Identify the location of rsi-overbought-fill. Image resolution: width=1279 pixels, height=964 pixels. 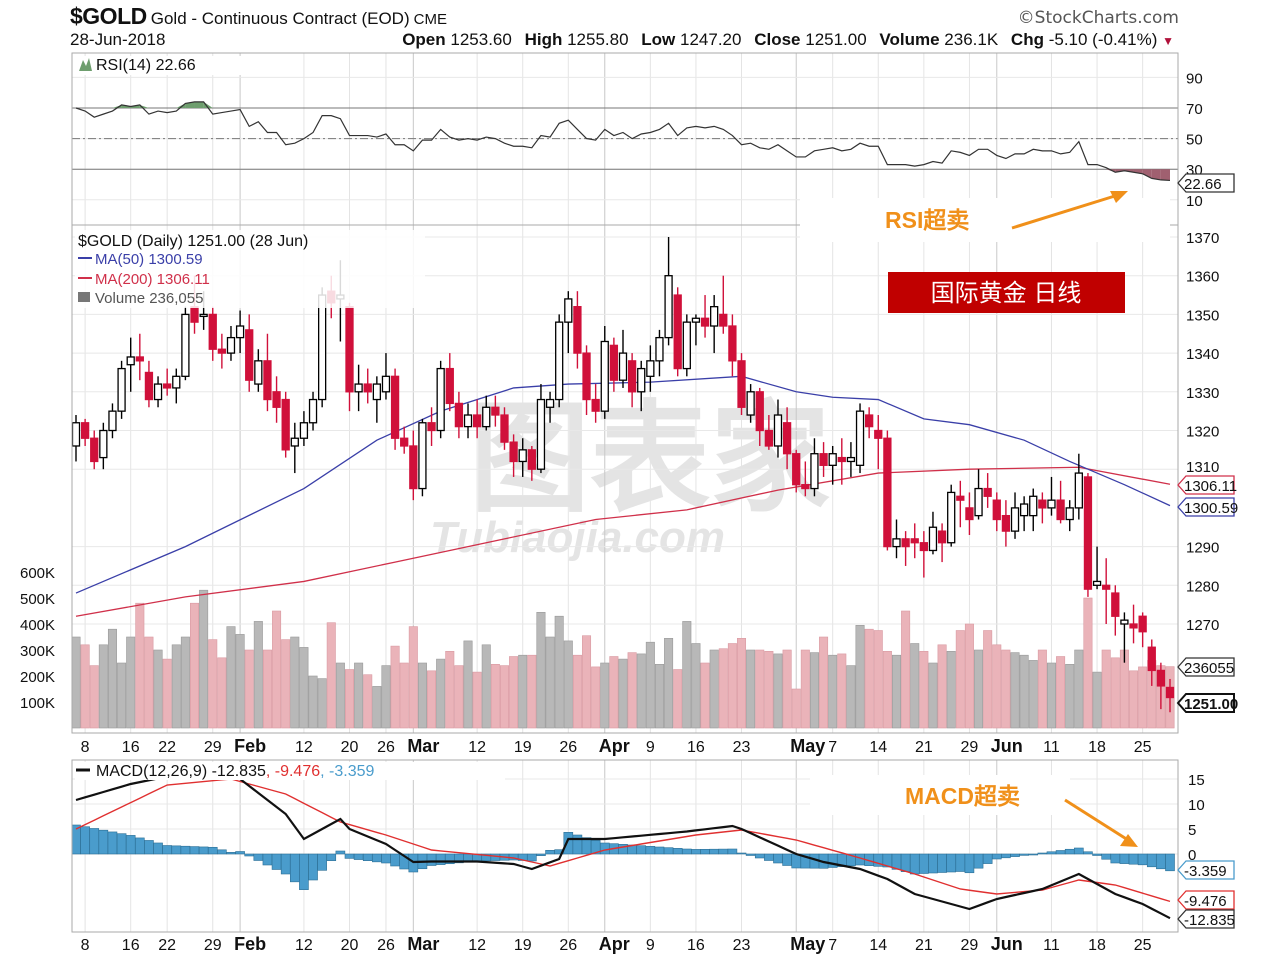
(208, 104).